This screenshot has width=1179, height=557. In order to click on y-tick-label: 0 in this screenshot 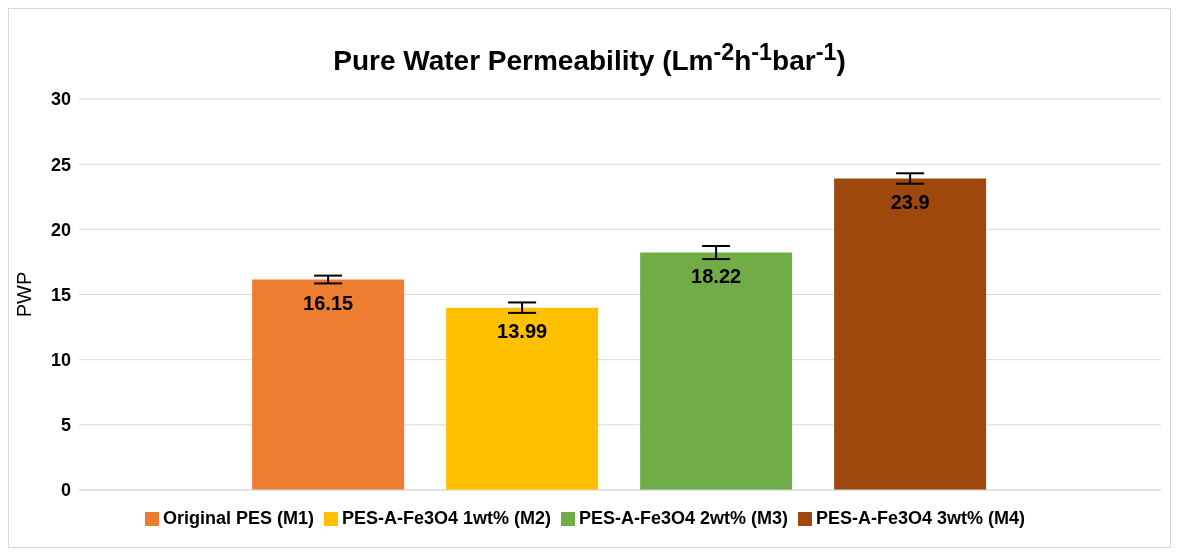, I will do `click(65, 490)`.